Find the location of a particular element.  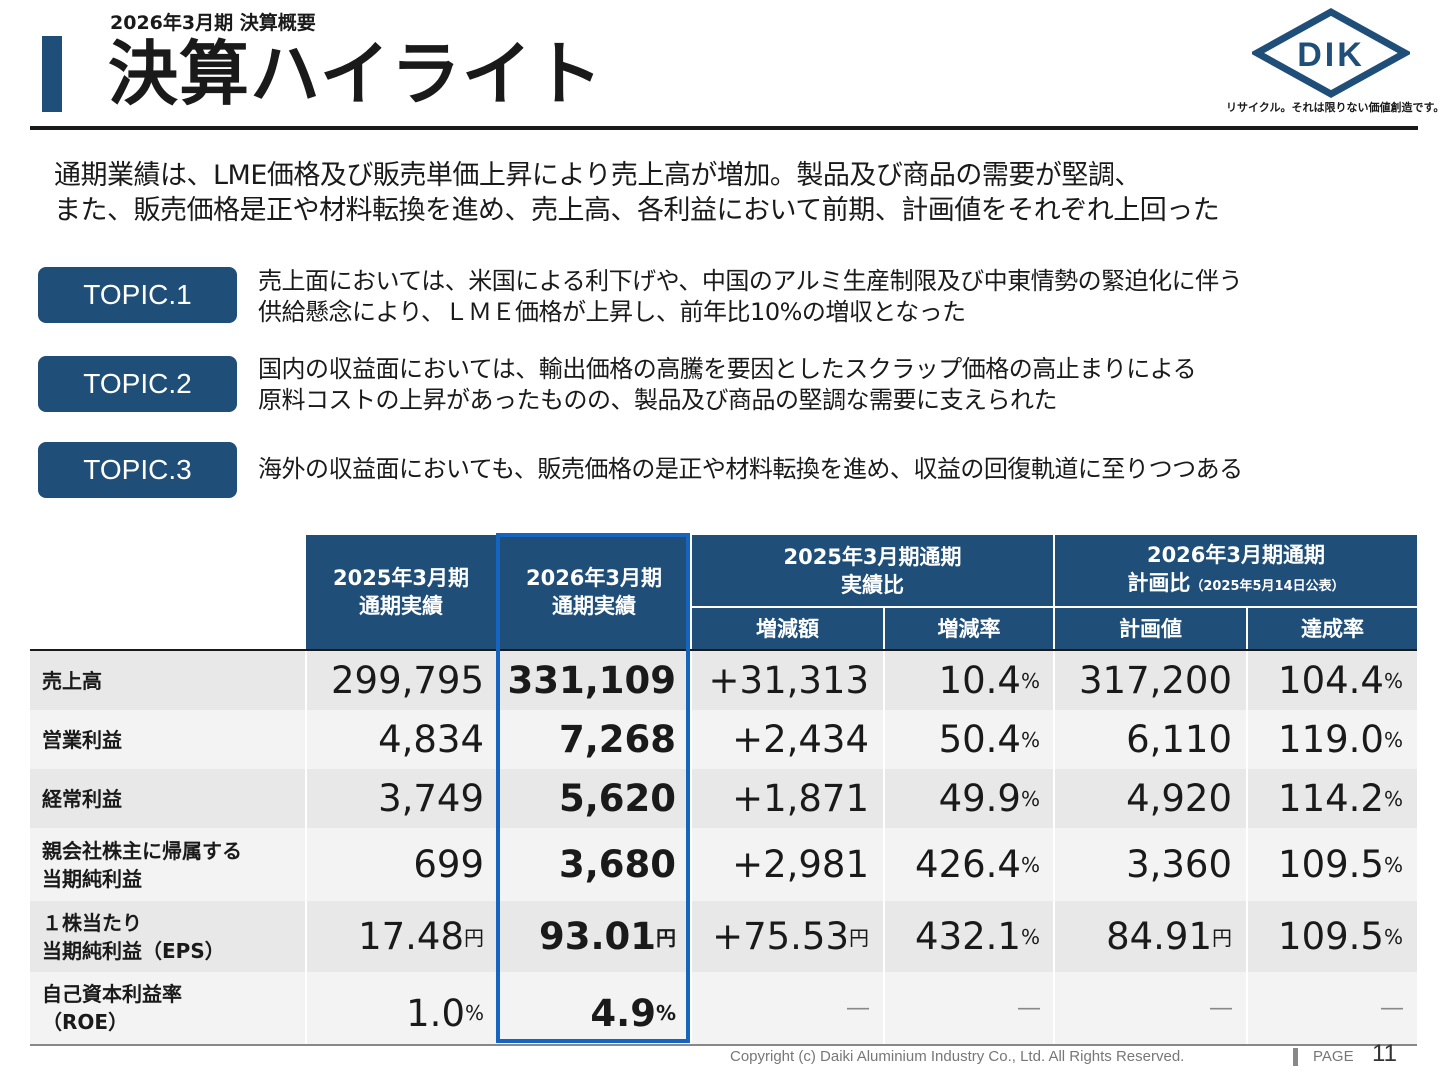

cell-value: +75.53 is located at coordinates (780, 936).